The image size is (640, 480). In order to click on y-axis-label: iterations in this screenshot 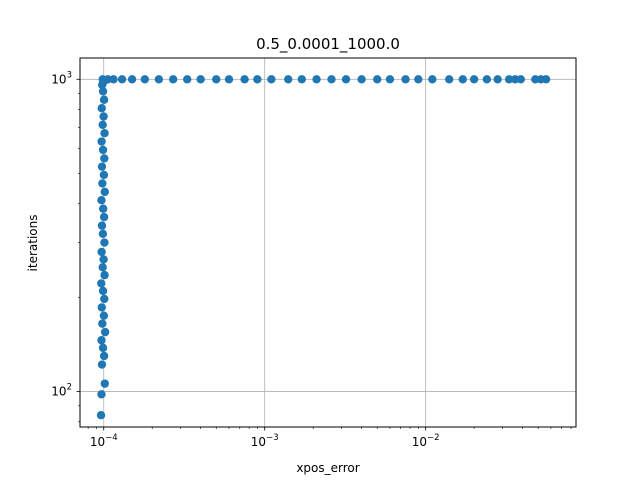, I will do `click(33, 243)`.